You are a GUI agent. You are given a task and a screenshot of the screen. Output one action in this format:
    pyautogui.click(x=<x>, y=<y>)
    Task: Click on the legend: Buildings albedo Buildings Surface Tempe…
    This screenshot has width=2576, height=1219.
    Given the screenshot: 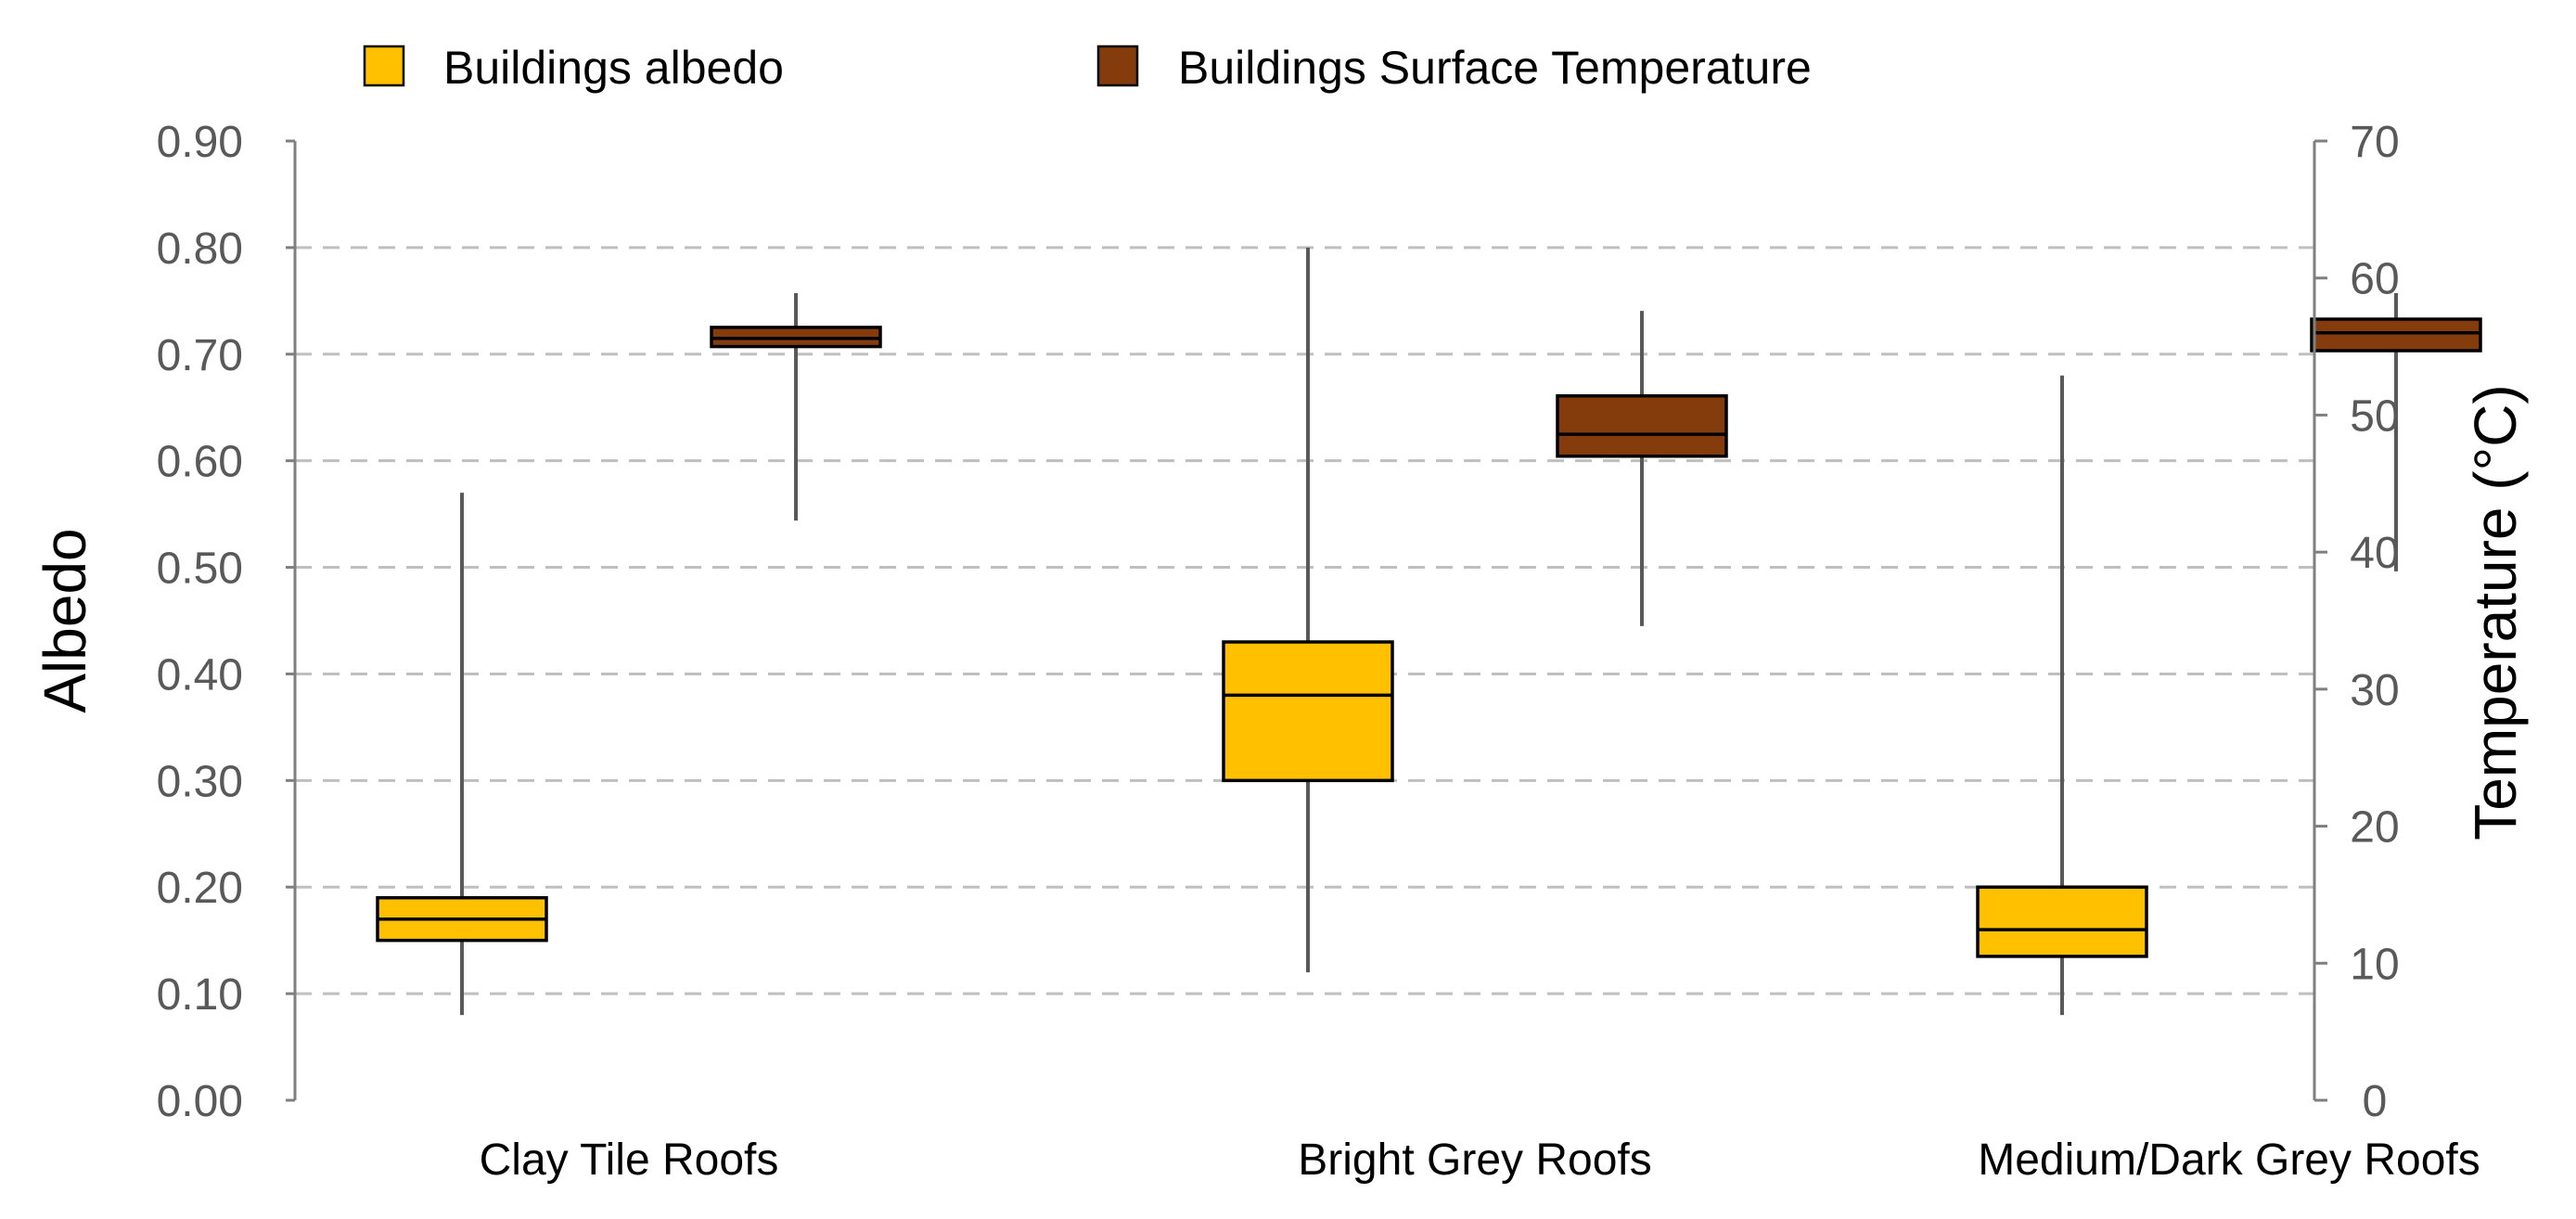 What is the action you would take?
    pyautogui.click(x=1087, y=68)
    